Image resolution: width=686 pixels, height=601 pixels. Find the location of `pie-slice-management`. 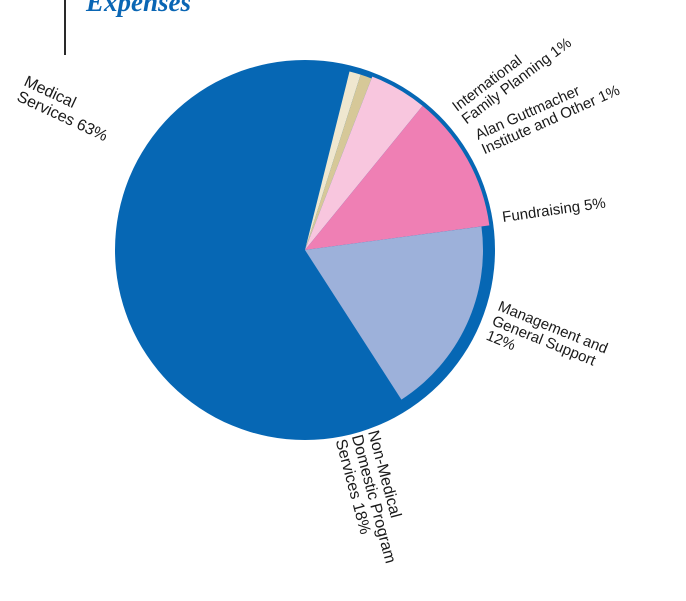

pie-slice-management is located at coordinates (397, 177).